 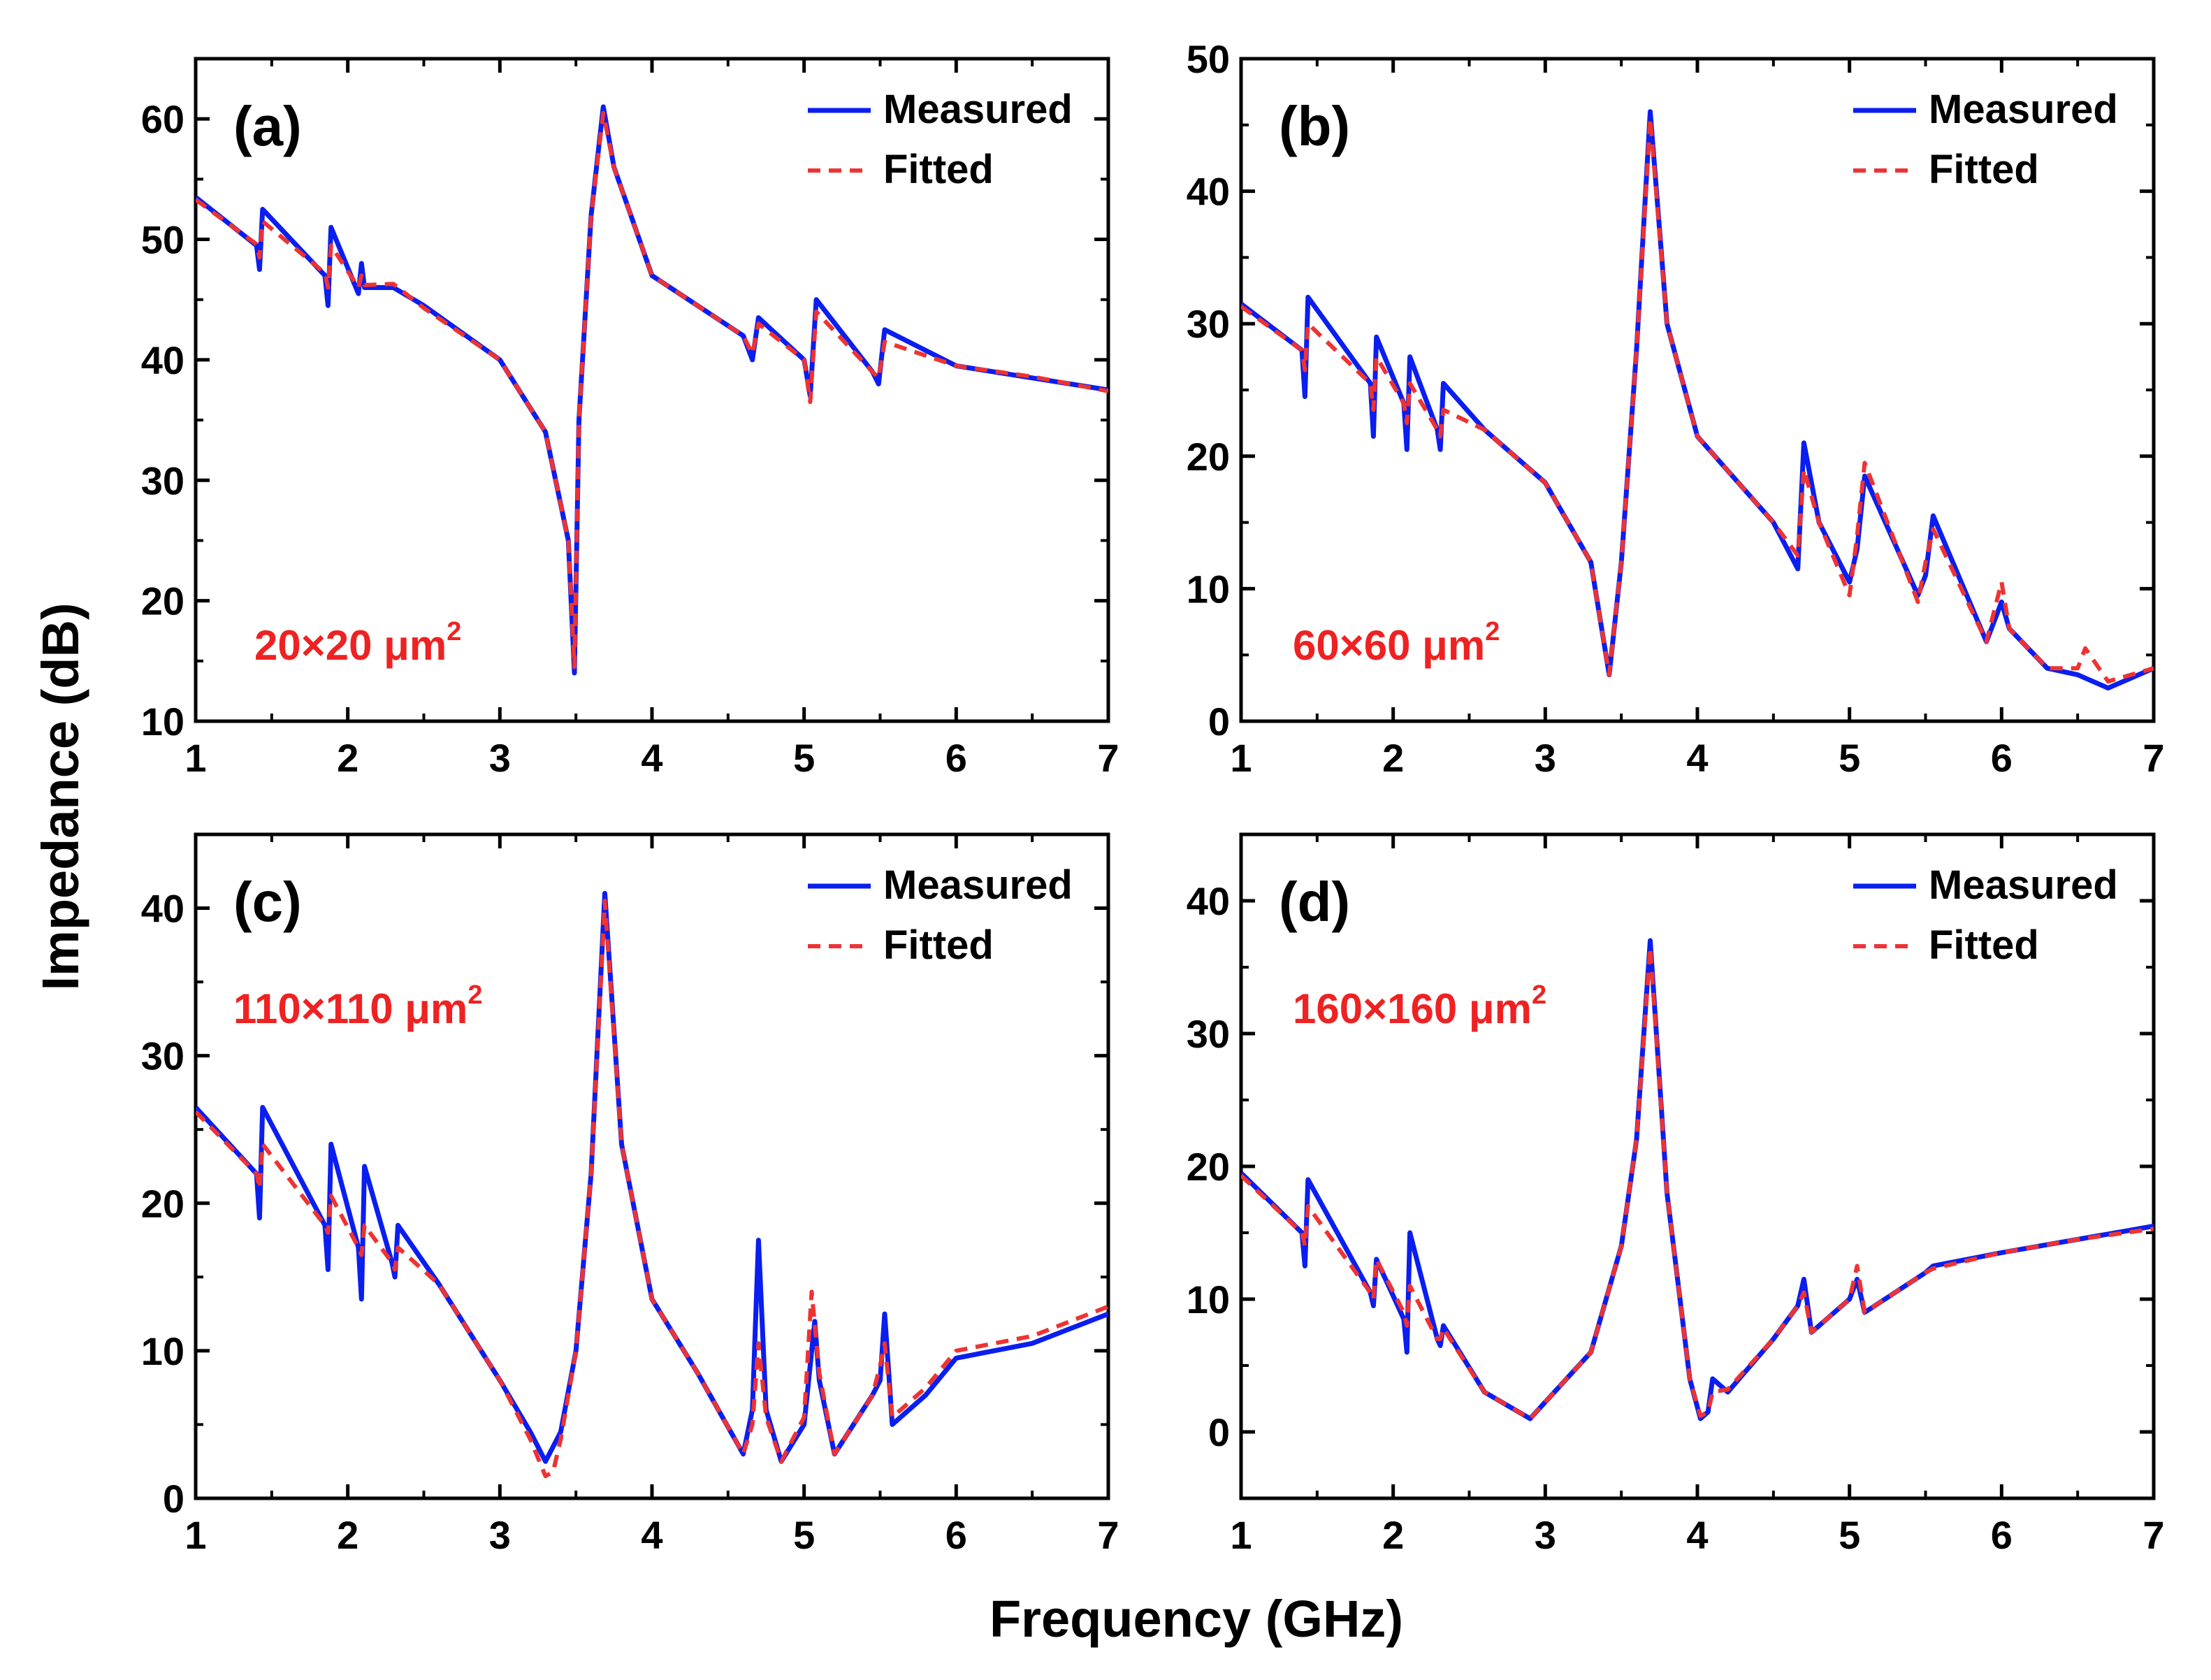 What do you see at coordinates (1208, 457) in the screenshot?
I see `y-tick-label-b: 20` at bounding box center [1208, 457].